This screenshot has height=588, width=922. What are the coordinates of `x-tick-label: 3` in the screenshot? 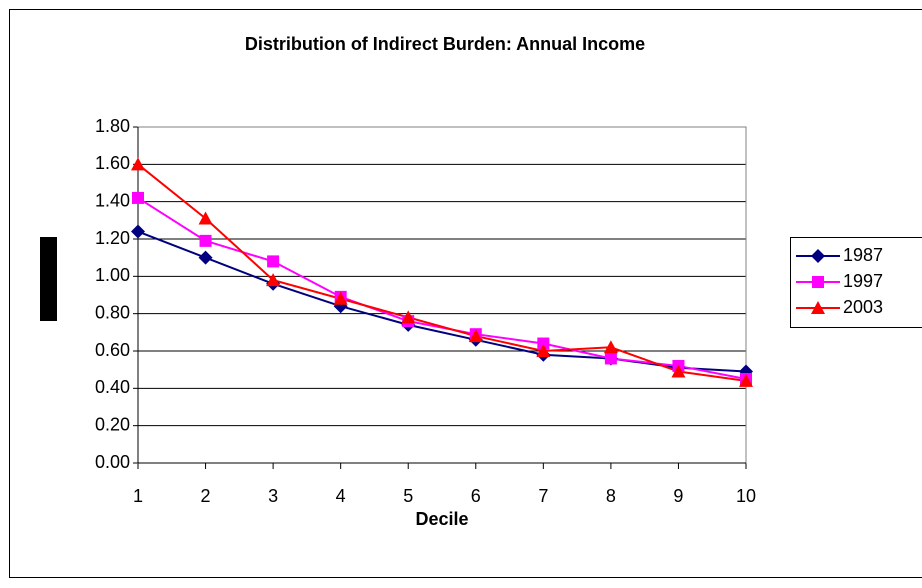 It's located at (273, 496).